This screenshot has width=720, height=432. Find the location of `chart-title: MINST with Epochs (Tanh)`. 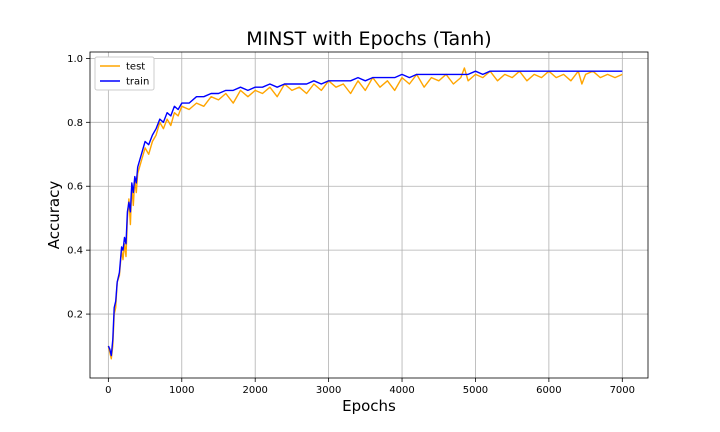

chart-title: MINST with Epochs (Tanh) is located at coordinates (368, 39).